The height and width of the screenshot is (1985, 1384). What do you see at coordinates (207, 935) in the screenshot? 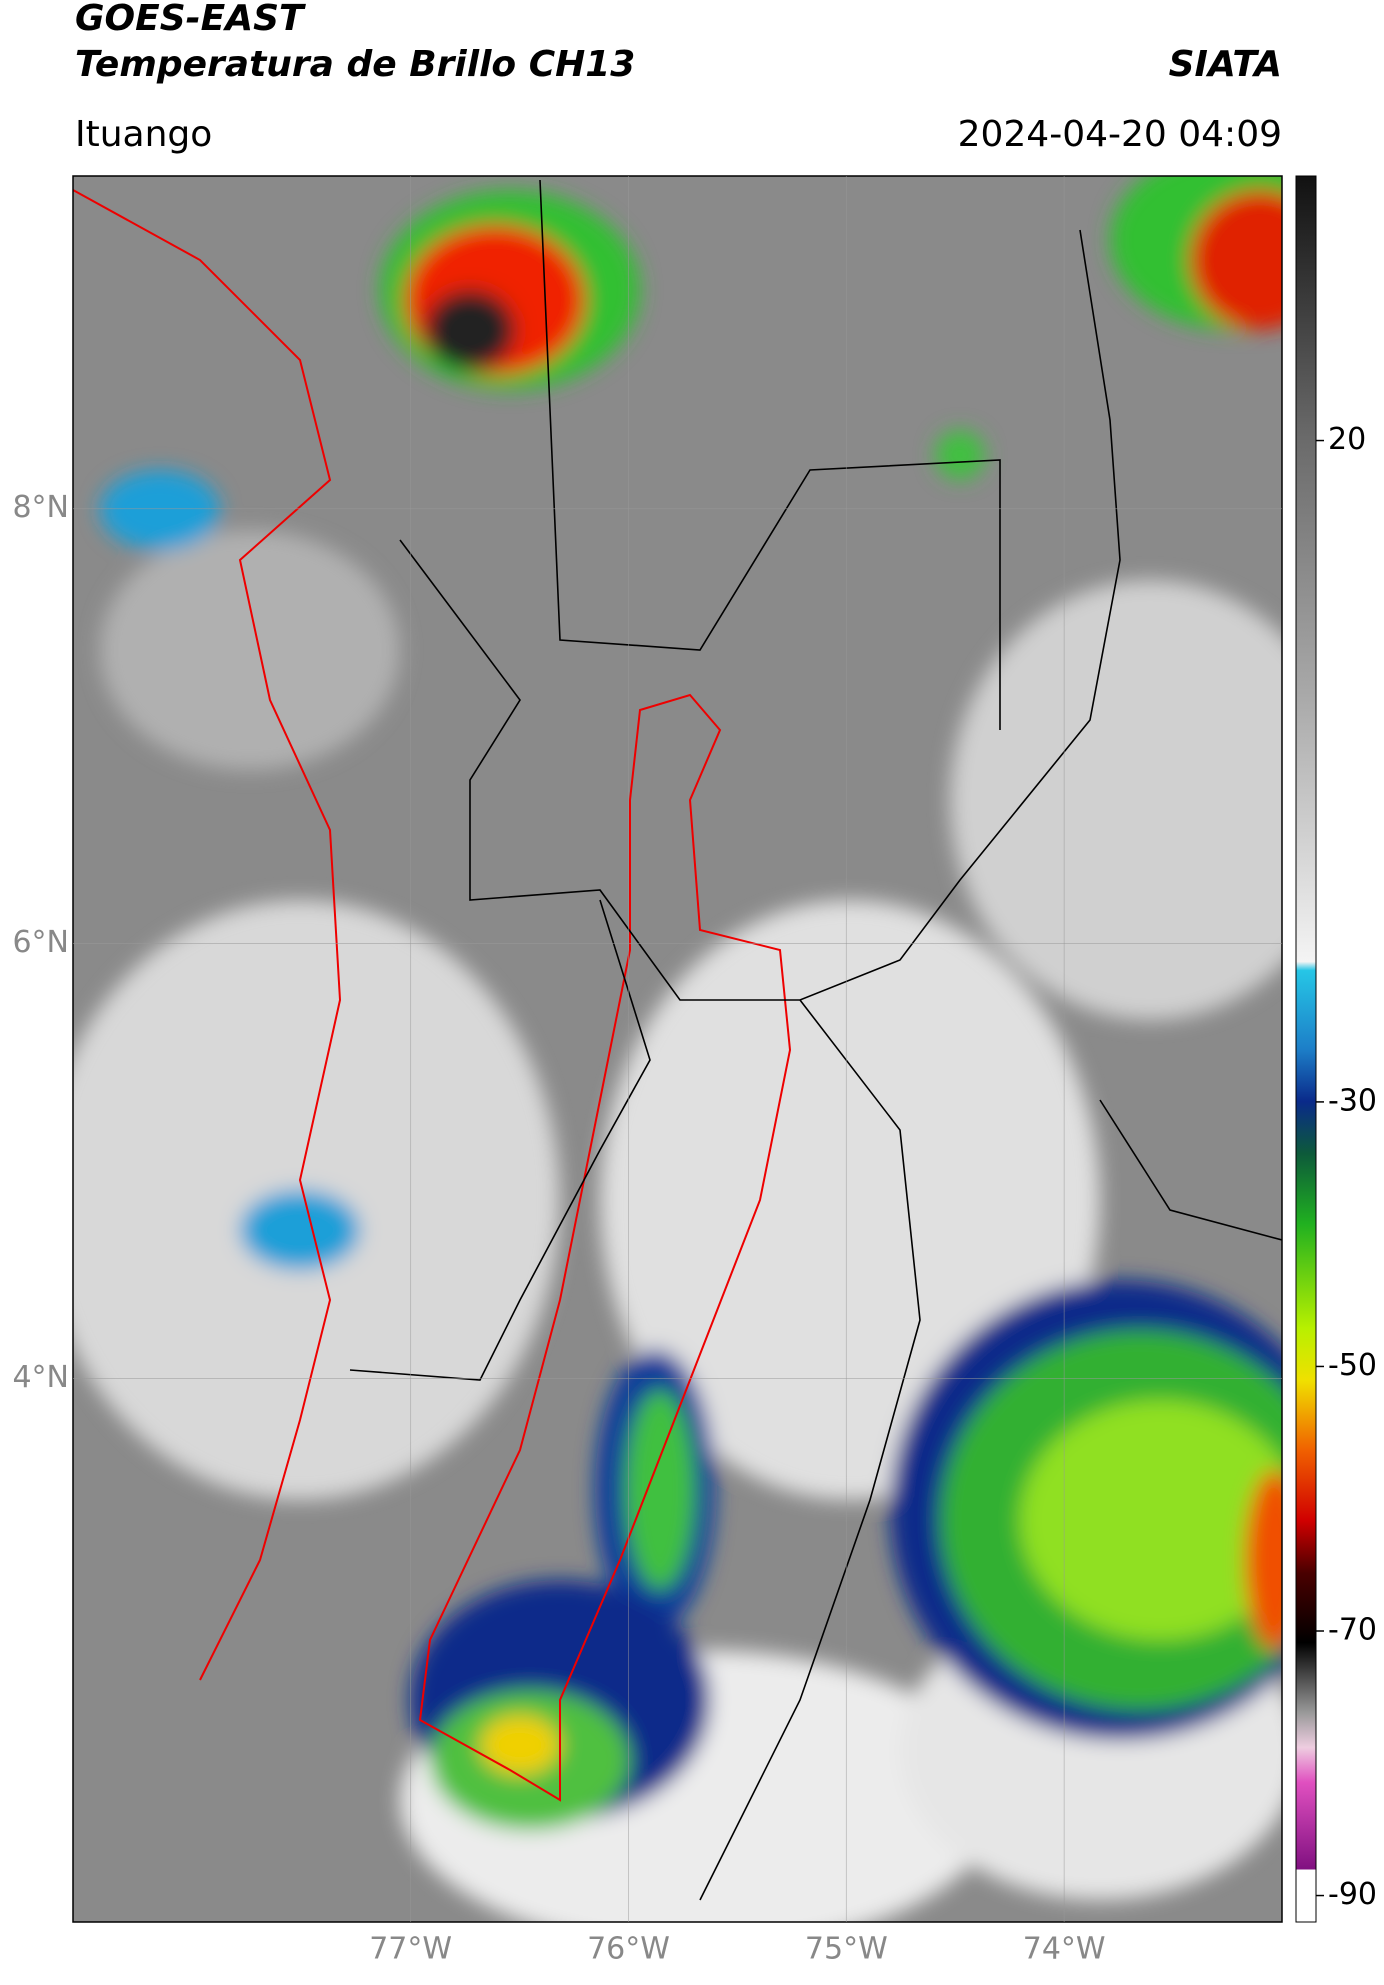
I see `coastline` at bounding box center [207, 935].